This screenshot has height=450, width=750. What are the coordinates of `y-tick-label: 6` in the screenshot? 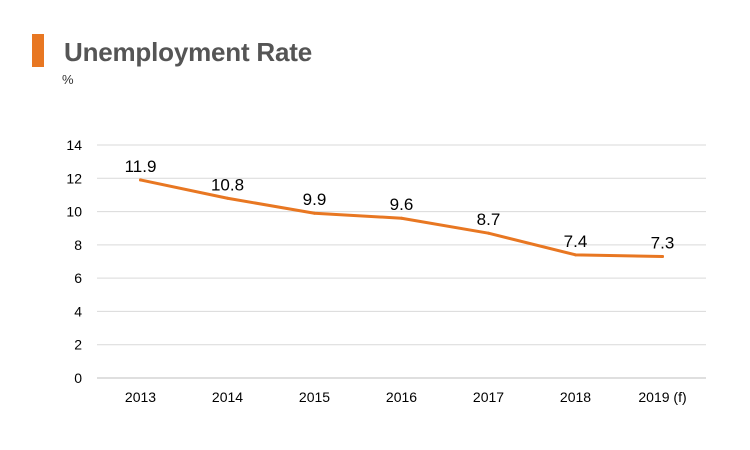 It's located at (78, 278).